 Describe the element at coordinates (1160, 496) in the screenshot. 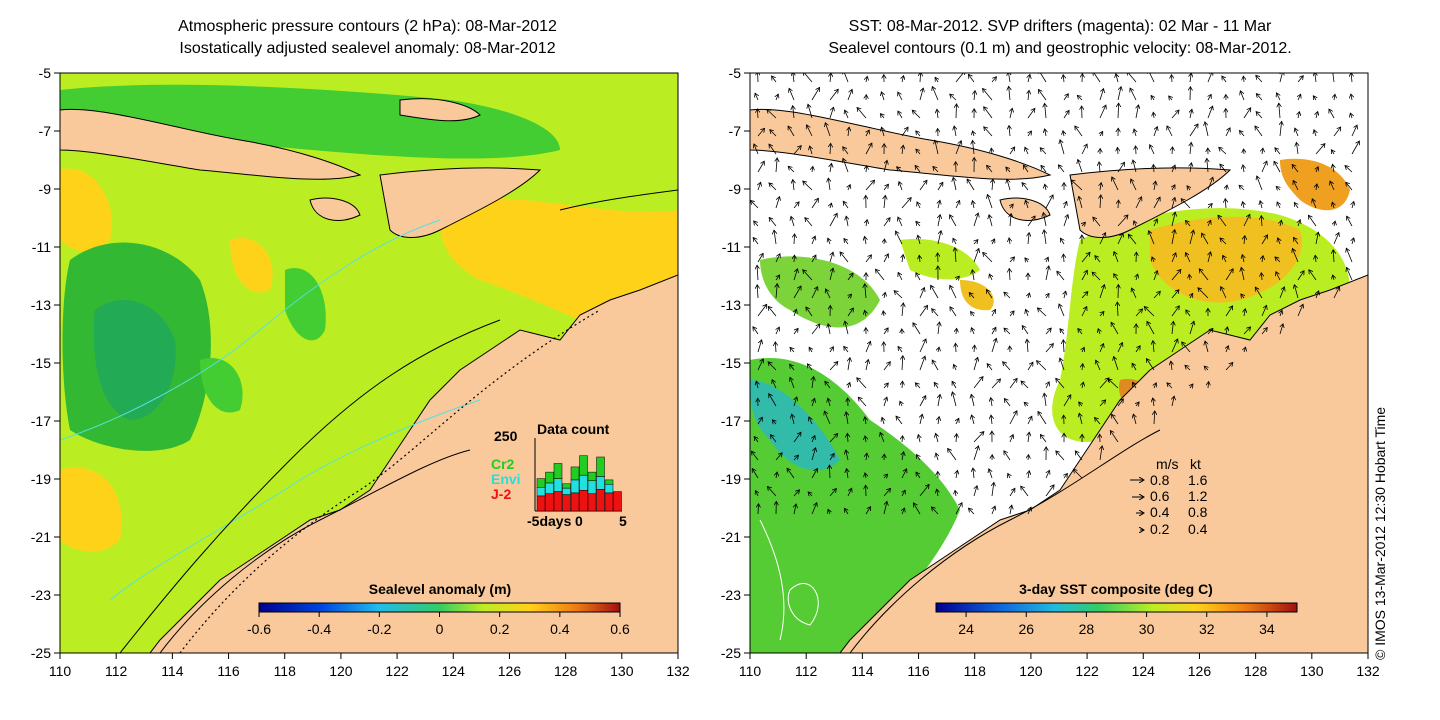

I see `velocity-legend-ms: 0.6` at that location.